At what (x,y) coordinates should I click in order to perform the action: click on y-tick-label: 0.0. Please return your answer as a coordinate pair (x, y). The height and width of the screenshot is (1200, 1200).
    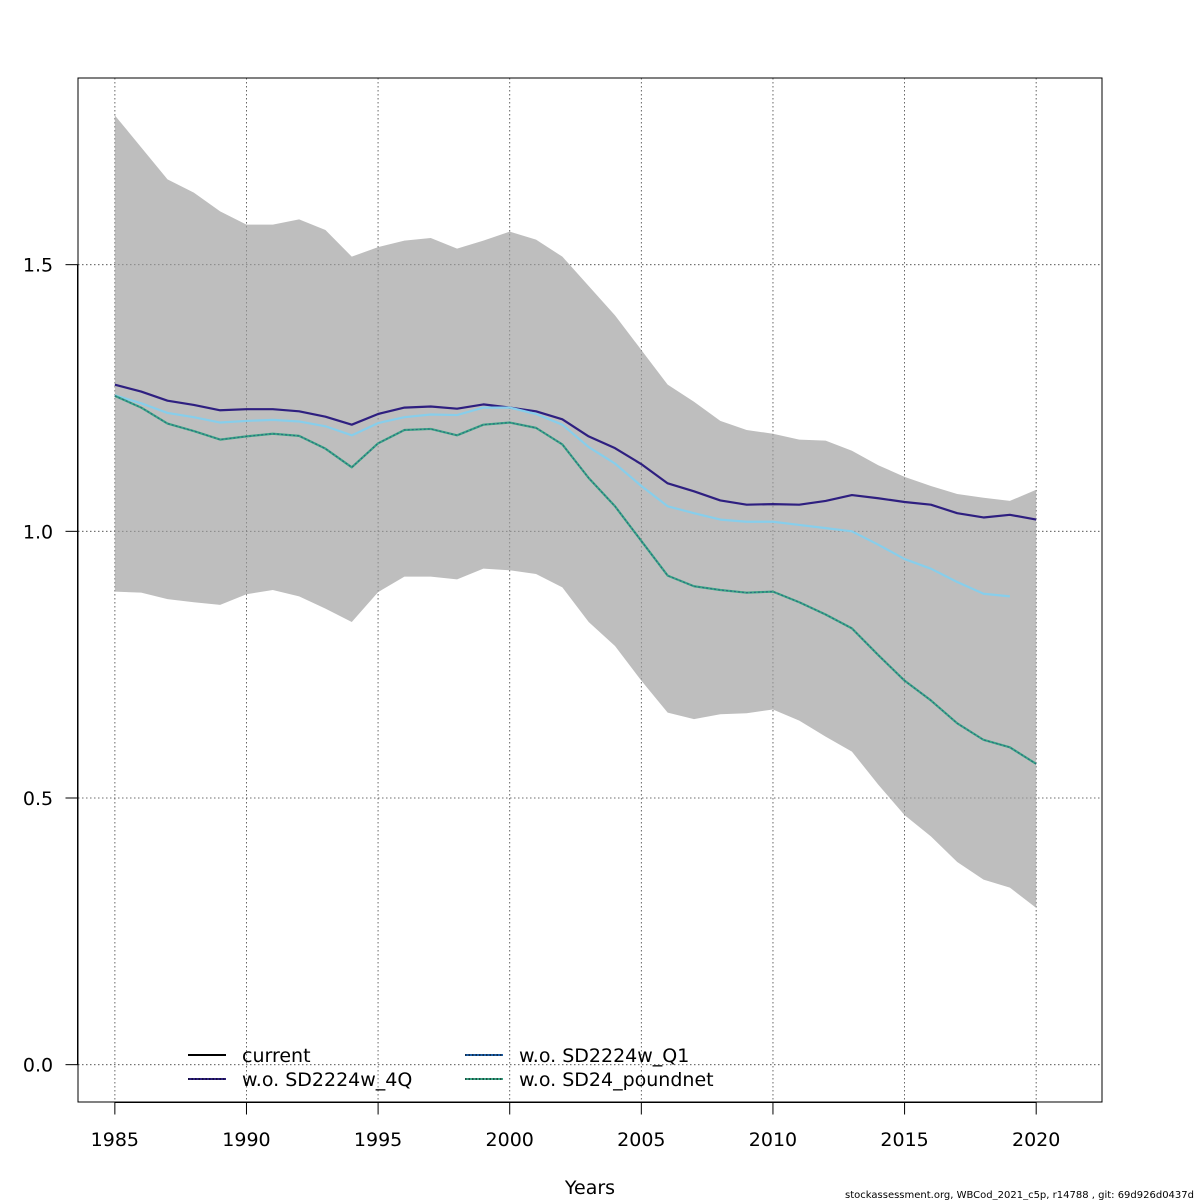
    Looking at the image, I should click on (38, 1066).